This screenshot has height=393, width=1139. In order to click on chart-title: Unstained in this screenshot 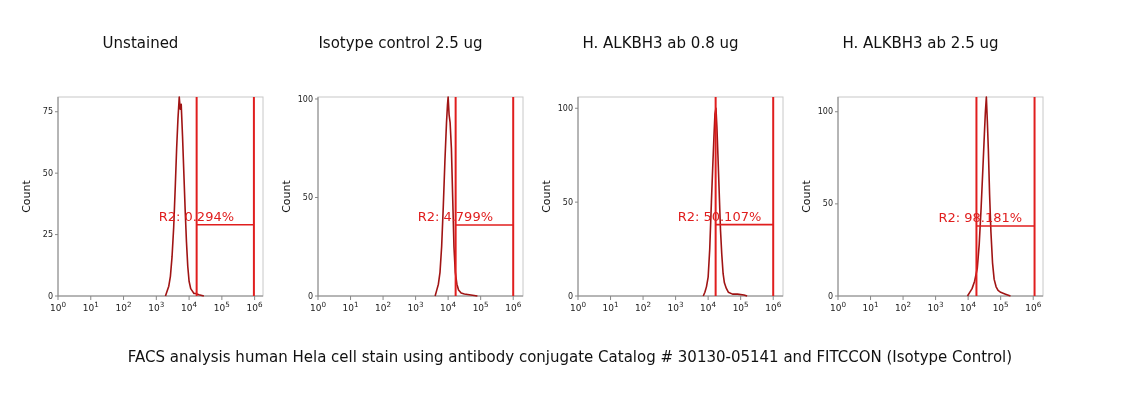, I will do `click(140, 43)`.